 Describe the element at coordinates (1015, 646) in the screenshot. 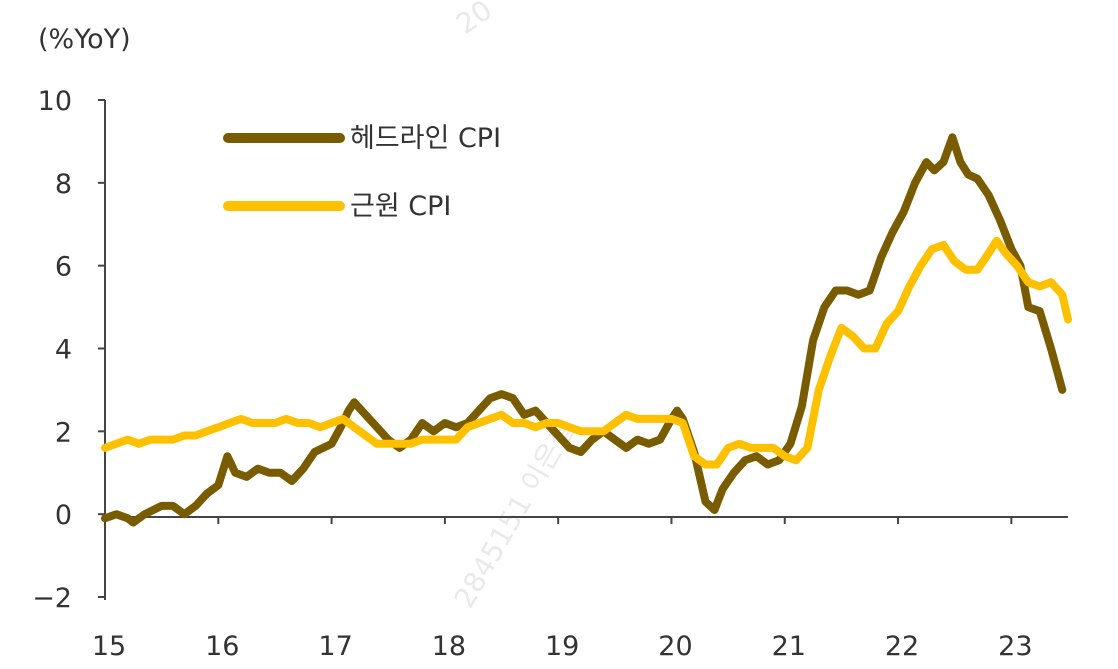

I see `x-tick-label: 23` at that location.